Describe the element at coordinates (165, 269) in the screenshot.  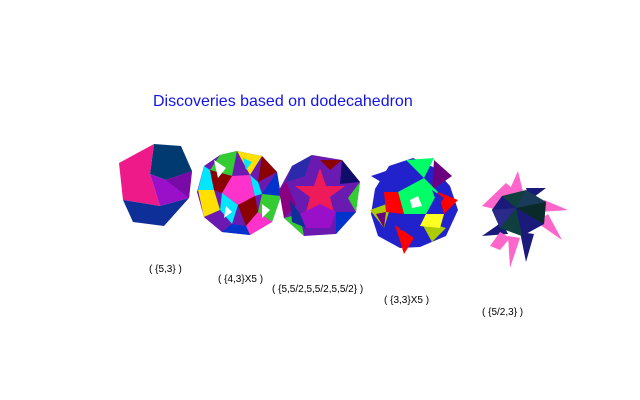
I see `label-dodecahedron: ( {5,3} )` at that location.